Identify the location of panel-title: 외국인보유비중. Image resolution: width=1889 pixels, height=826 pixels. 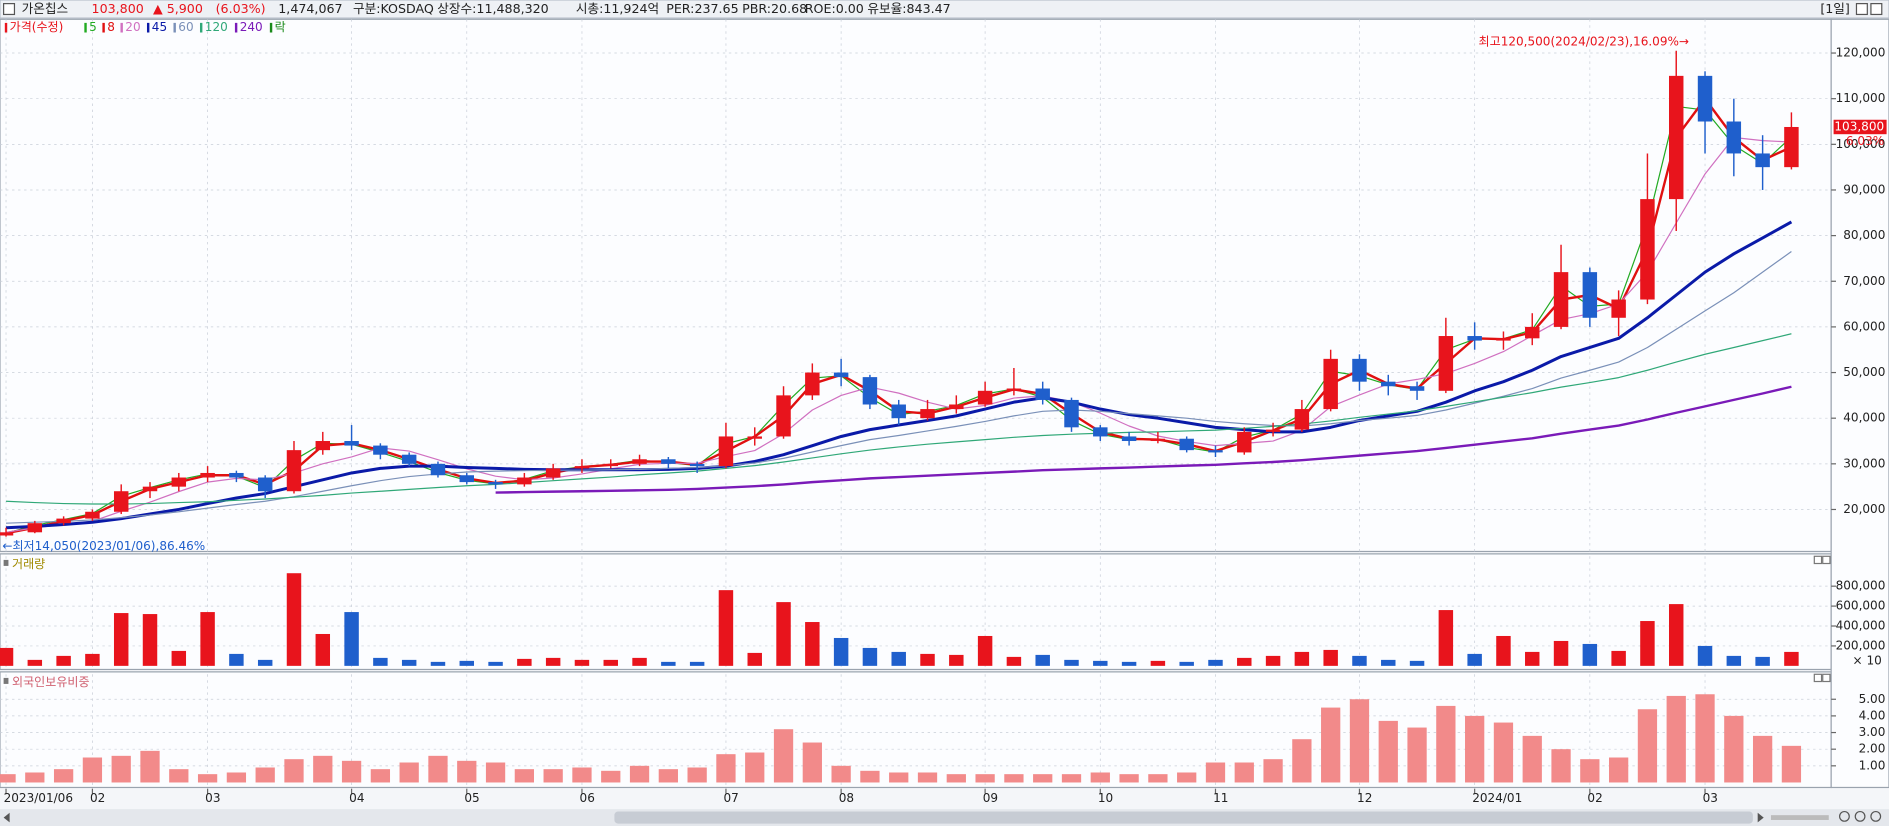
(51, 682).